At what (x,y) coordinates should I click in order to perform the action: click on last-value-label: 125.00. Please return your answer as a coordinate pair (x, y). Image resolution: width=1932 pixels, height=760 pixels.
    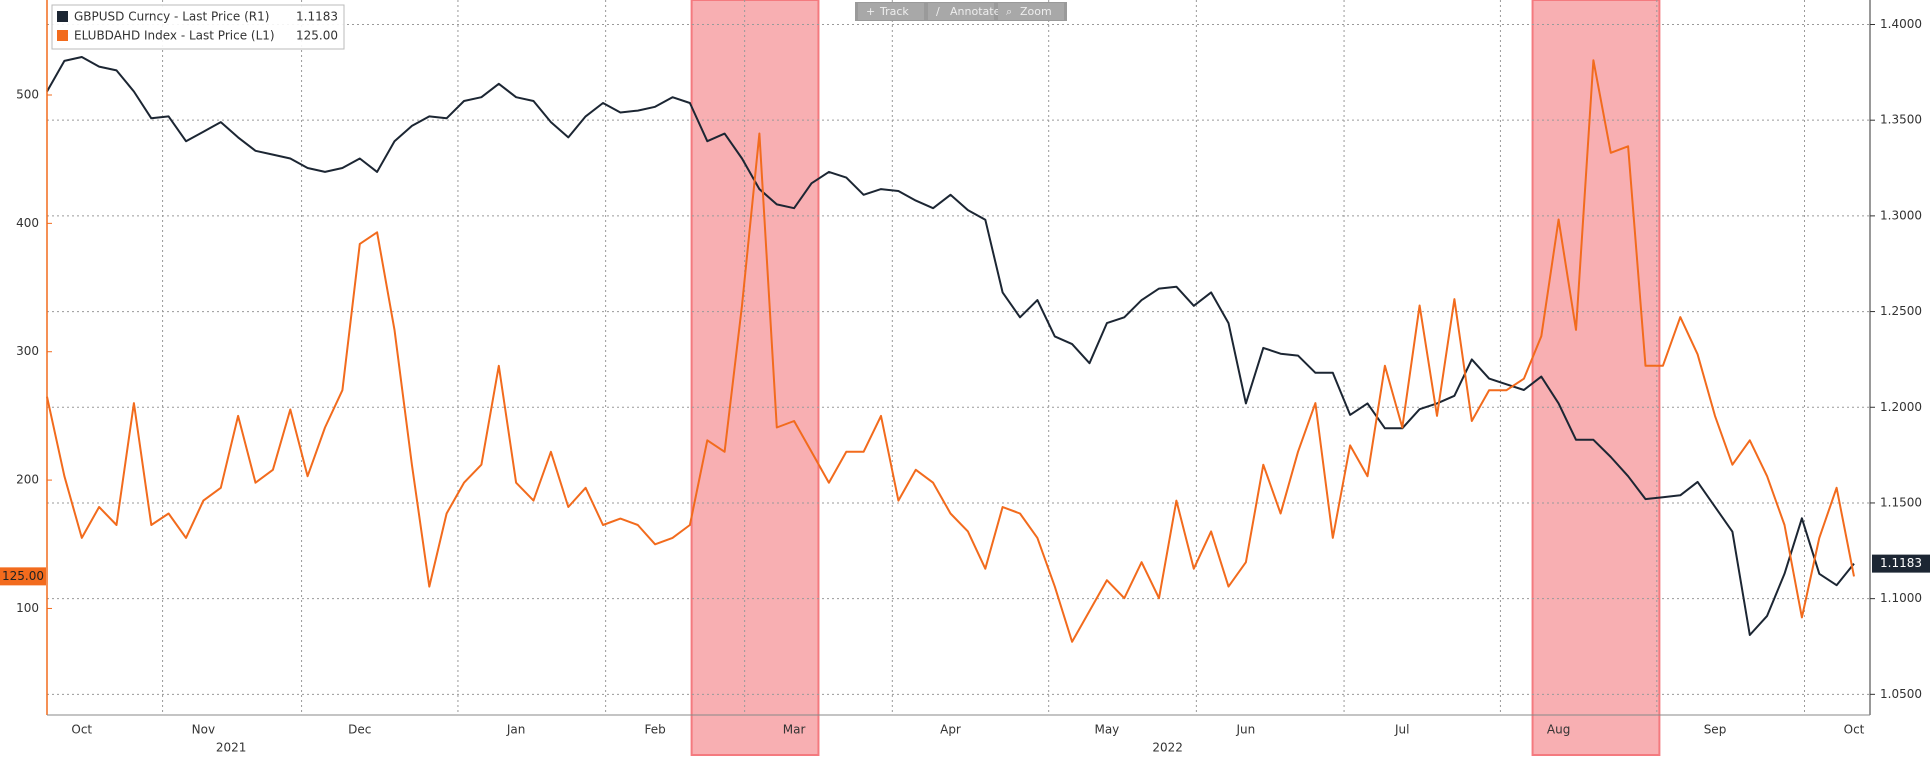
    Looking at the image, I should click on (23, 576).